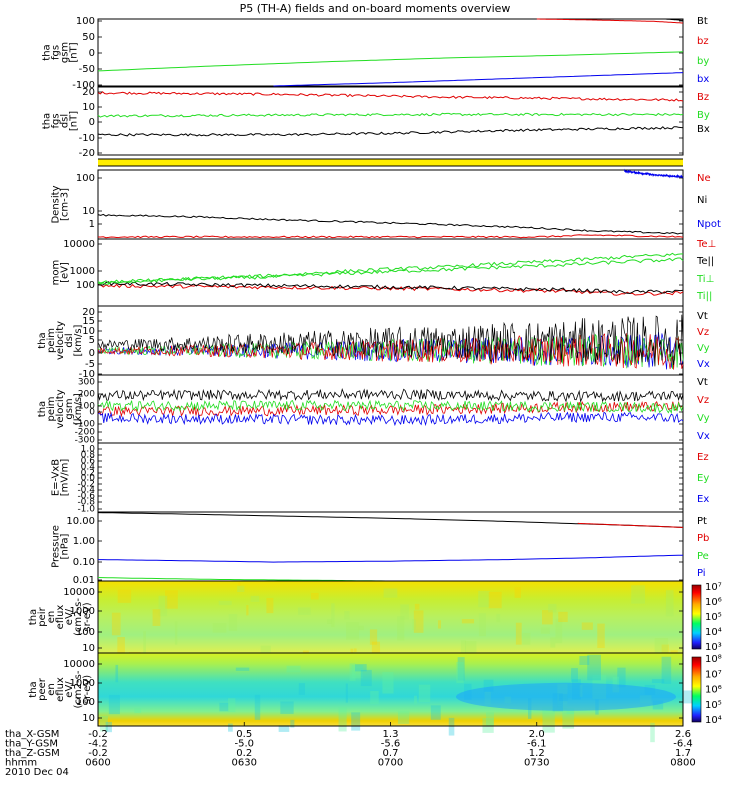  Describe the element at coordinates (703, 41) in the screenshot. I see `legend-entry-bz: bz` at that location.